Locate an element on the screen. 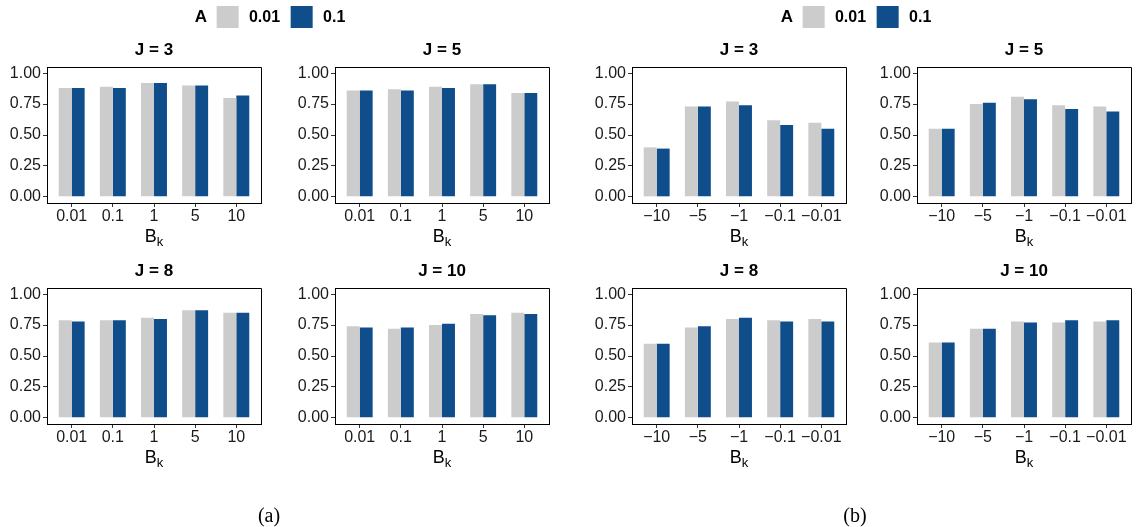  x-tick-label: 0.01 is located at coordinates (360, 216).